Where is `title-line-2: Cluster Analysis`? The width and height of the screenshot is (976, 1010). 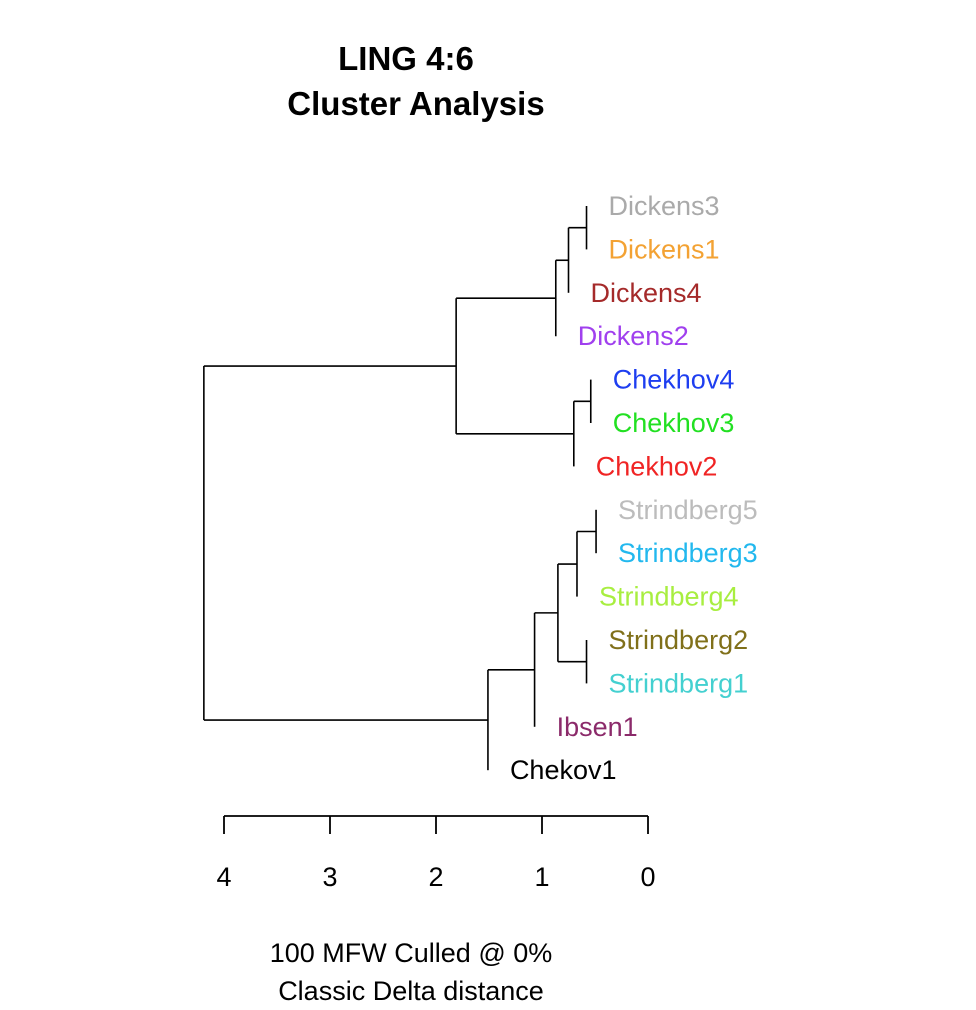
title-line-2: Cluster Analysis is located at coordinates (415, 103).